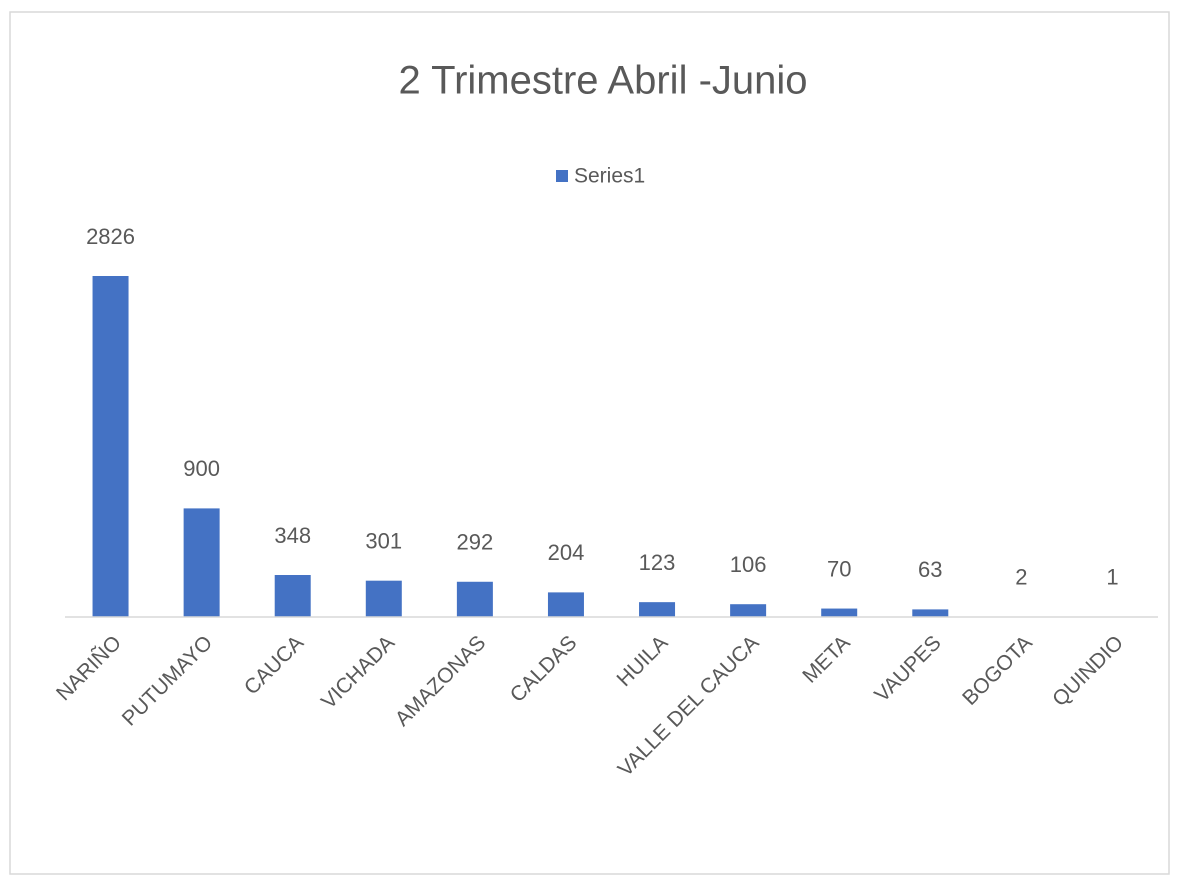 The height and width of the screenshot is (882, 1179). What do you see at coordinates (201, 468) in the screenshot?
I see `data-label: 900` at bounding box center [201, 468].